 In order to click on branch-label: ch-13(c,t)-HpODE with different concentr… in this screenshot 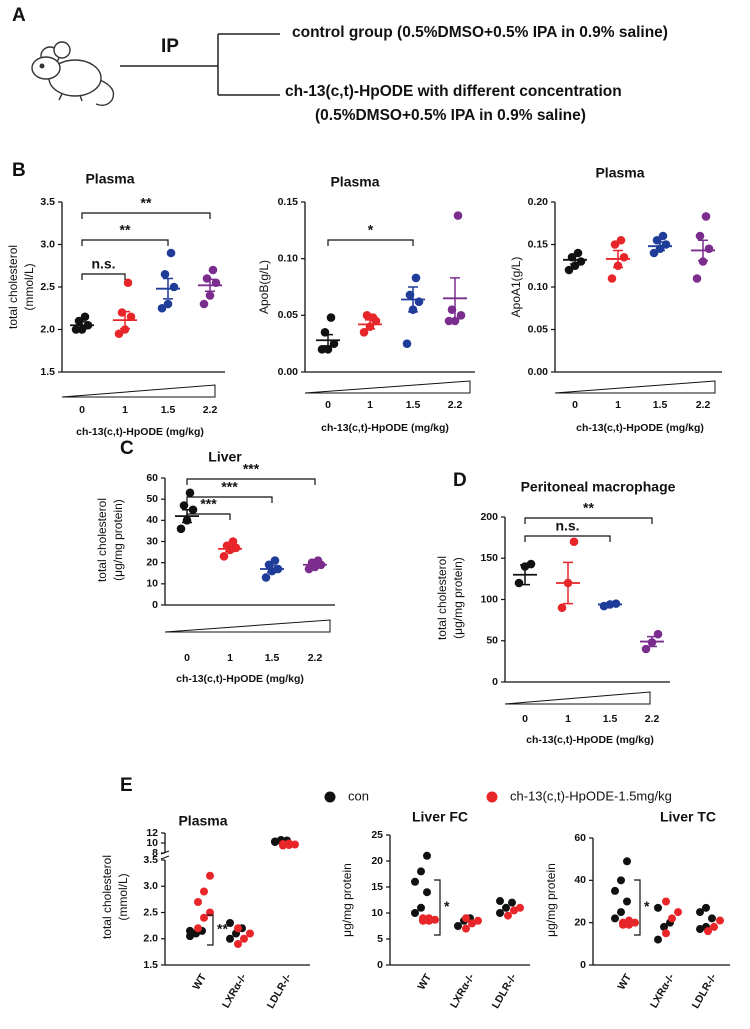, I will do `click(453, 91)`.